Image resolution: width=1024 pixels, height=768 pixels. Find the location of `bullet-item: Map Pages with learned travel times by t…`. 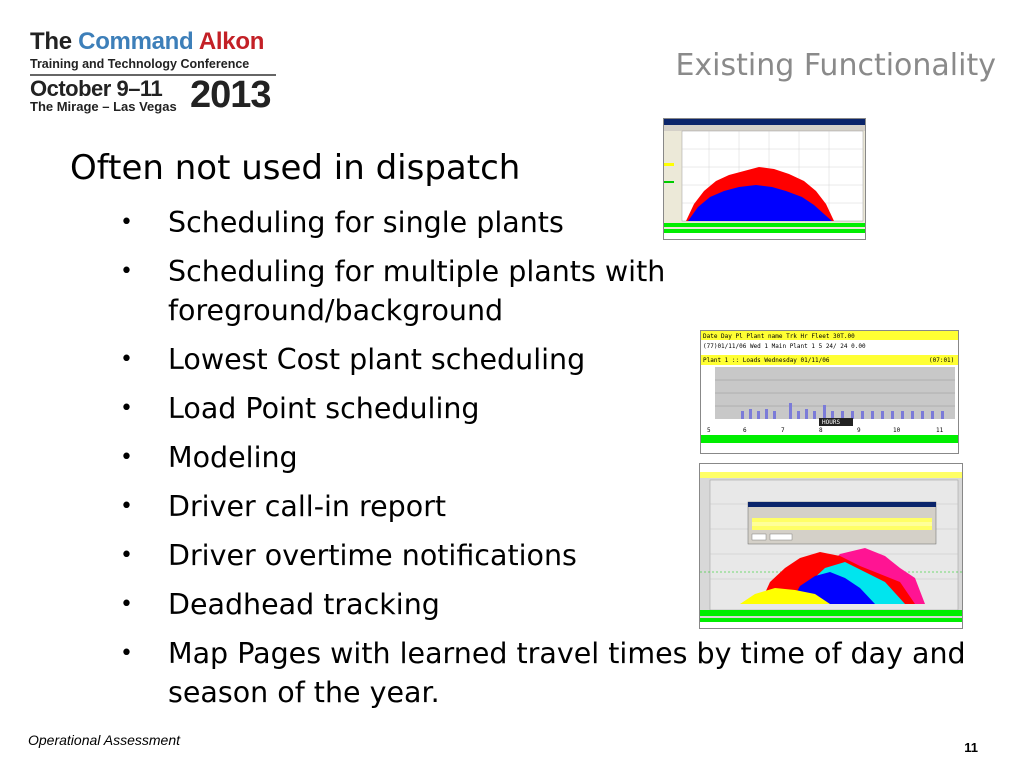

bullet-item: Map Pages with learned travel times by t… is located at coordinates (544, 673).